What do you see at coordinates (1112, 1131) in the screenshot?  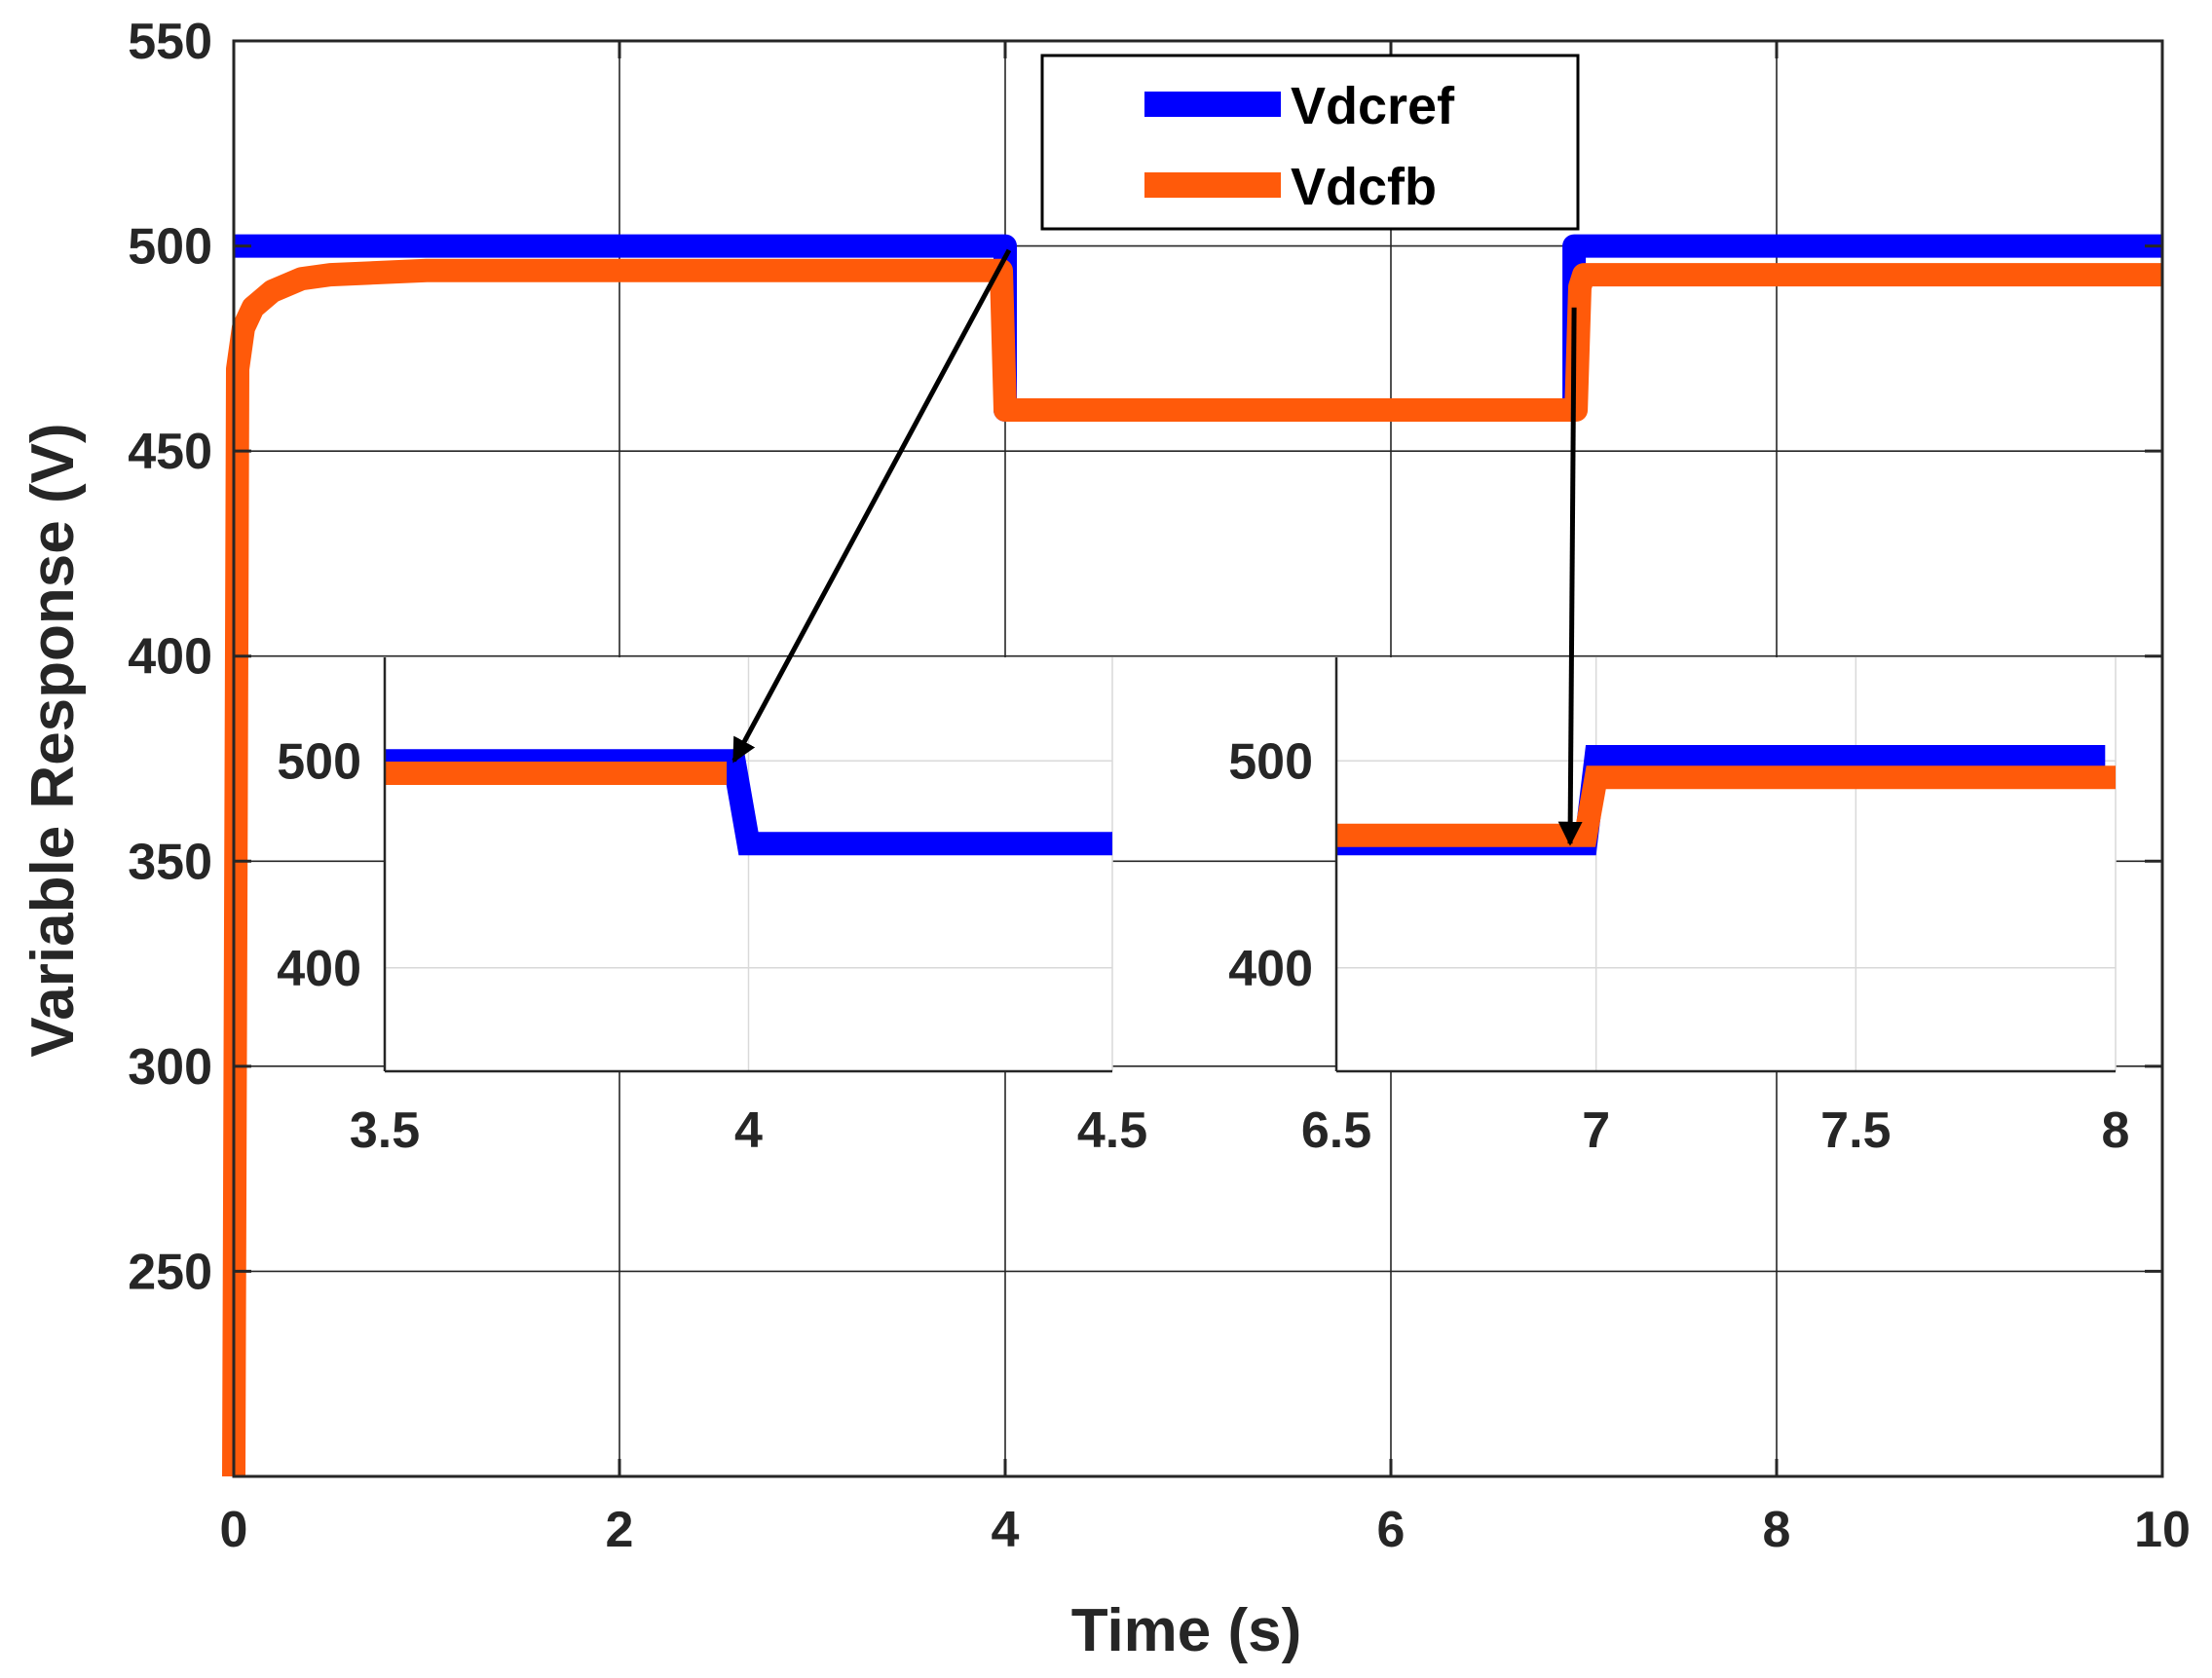 I see `inset-x-tick-label: 4.5` at bounding box center [1112, 1131].